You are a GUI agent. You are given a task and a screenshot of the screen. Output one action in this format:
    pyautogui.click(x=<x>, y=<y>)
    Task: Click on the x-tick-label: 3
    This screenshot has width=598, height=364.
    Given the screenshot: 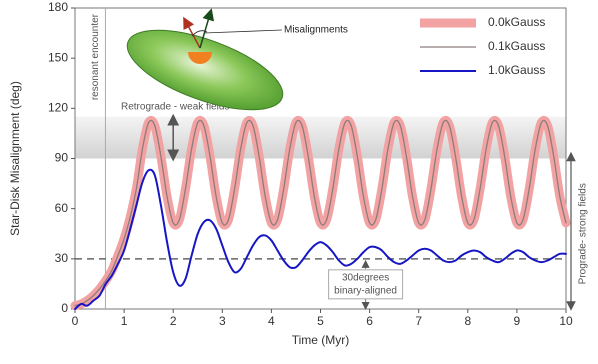 What is the action you would take?
    pyautogui.click(x=222, y=321)
    